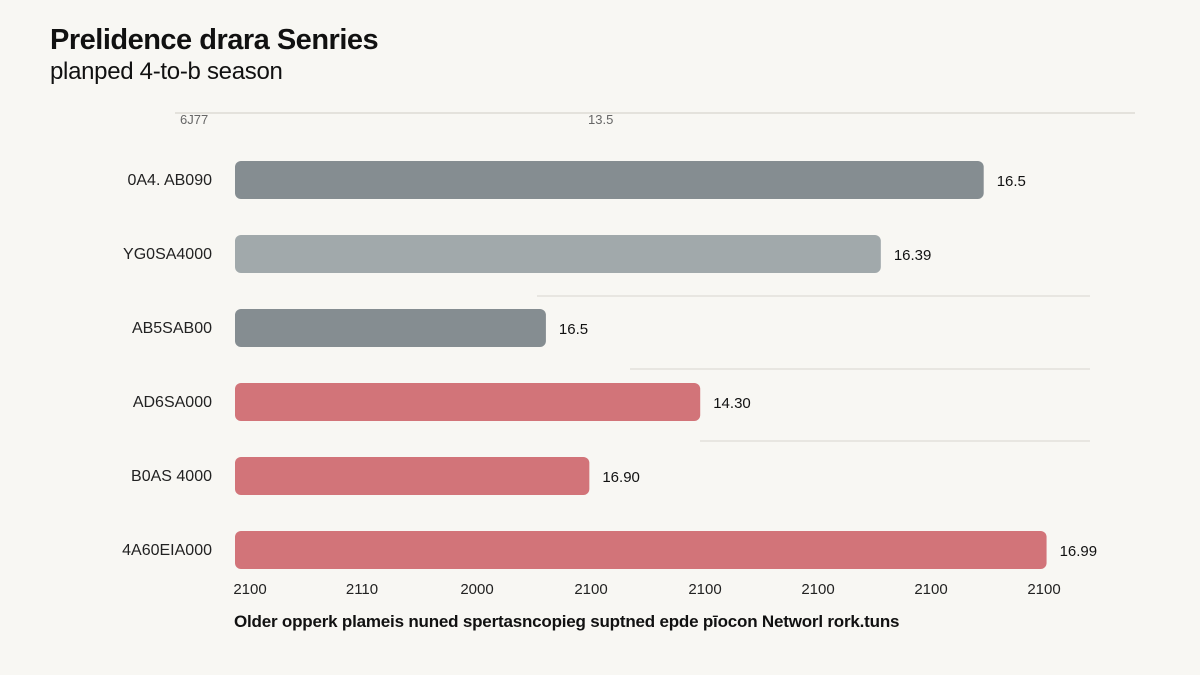  What do you see at coordinates (172, 328) in the screenshot?
I see `category-label: AB5SAB00` at bounding box center [172, 328].